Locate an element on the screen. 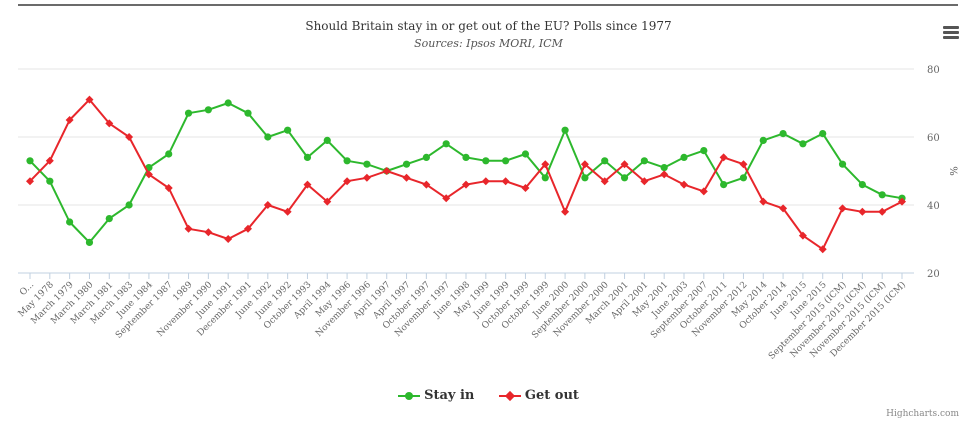 The image size is (977, 421). legend-item-get-out: Get out is located at coordinates (538, 395).